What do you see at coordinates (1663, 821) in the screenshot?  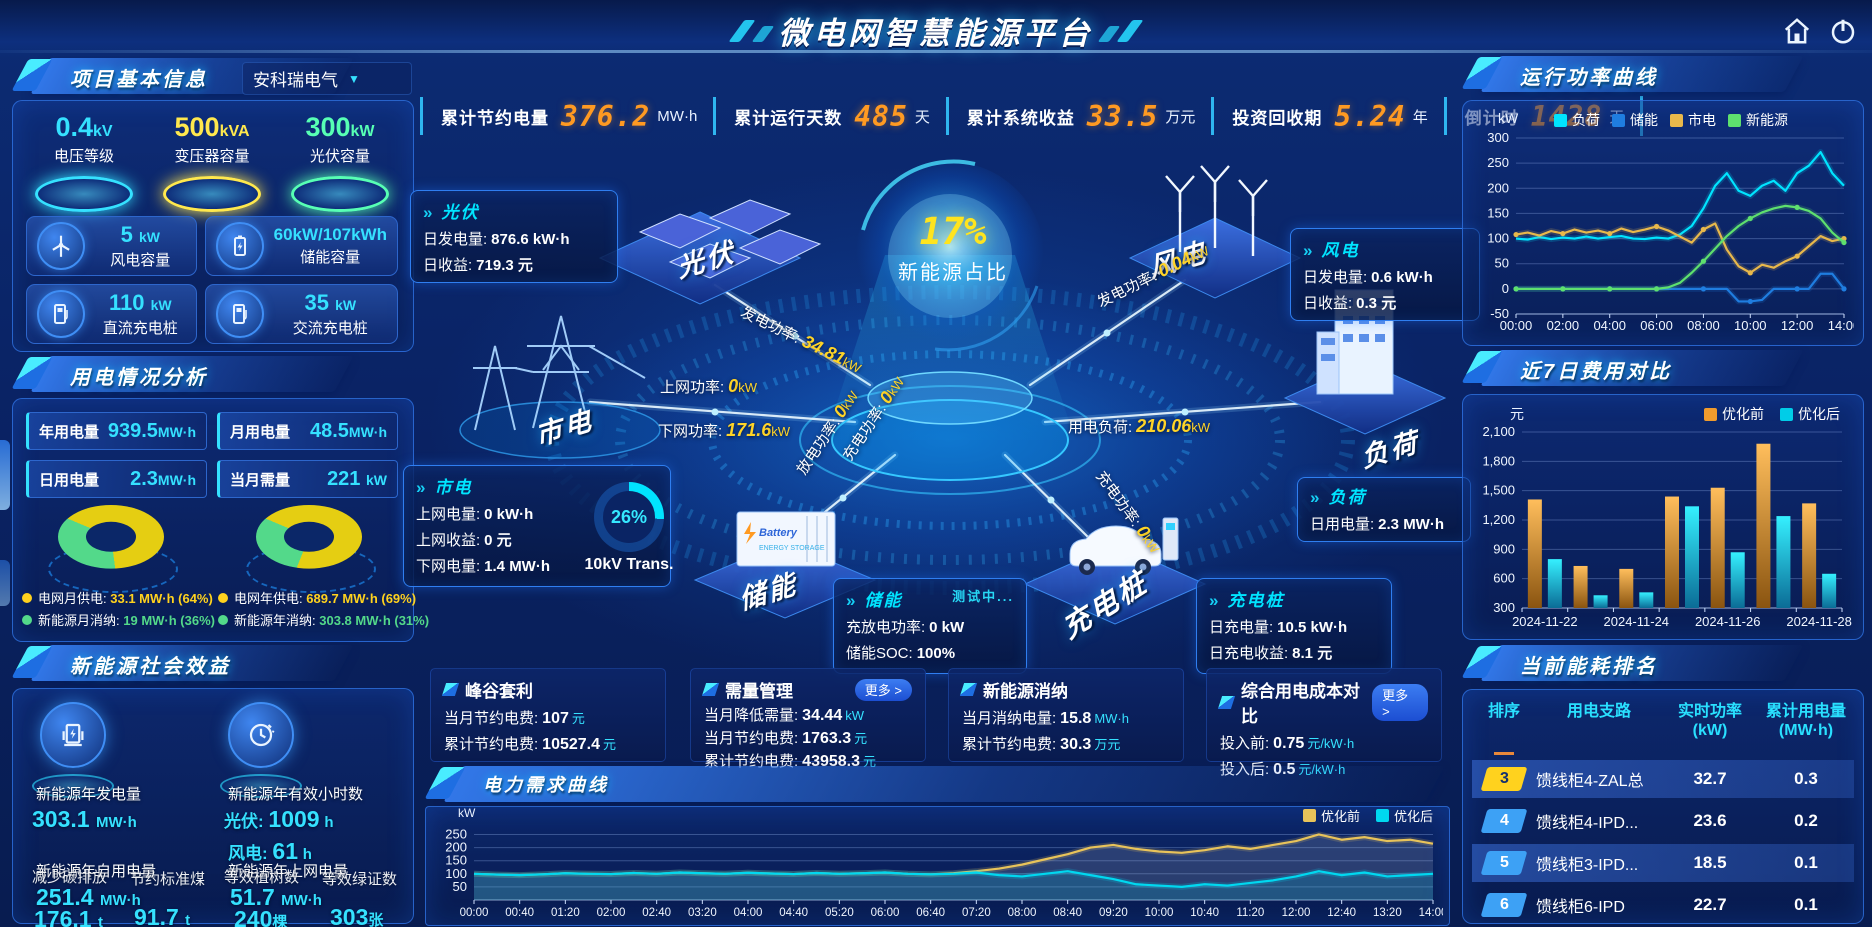 I see `table-row: 4 馈线柜4-IPD... 23.6 0.2` at bounding box center [1663, 821].